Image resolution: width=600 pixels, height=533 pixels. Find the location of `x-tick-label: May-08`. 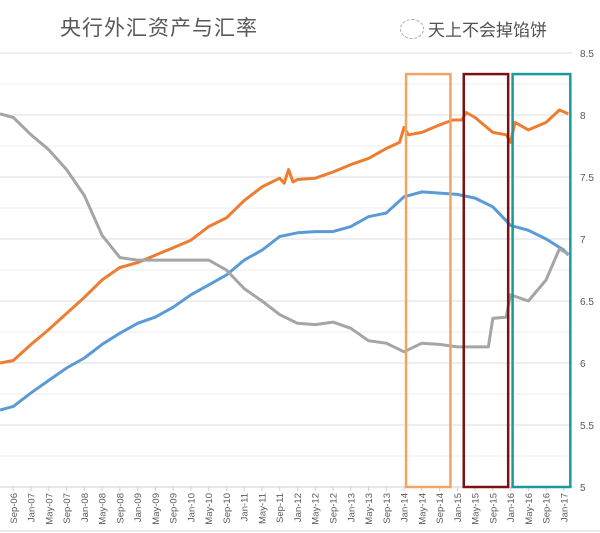

x-tick-label: May-08 is located at coordinates (103, 509).